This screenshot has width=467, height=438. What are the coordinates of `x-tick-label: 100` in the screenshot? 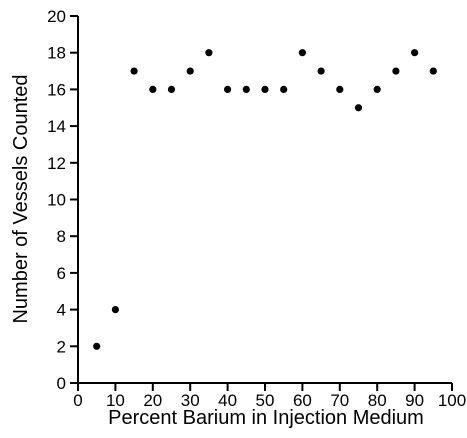 It's located at (452, 400).